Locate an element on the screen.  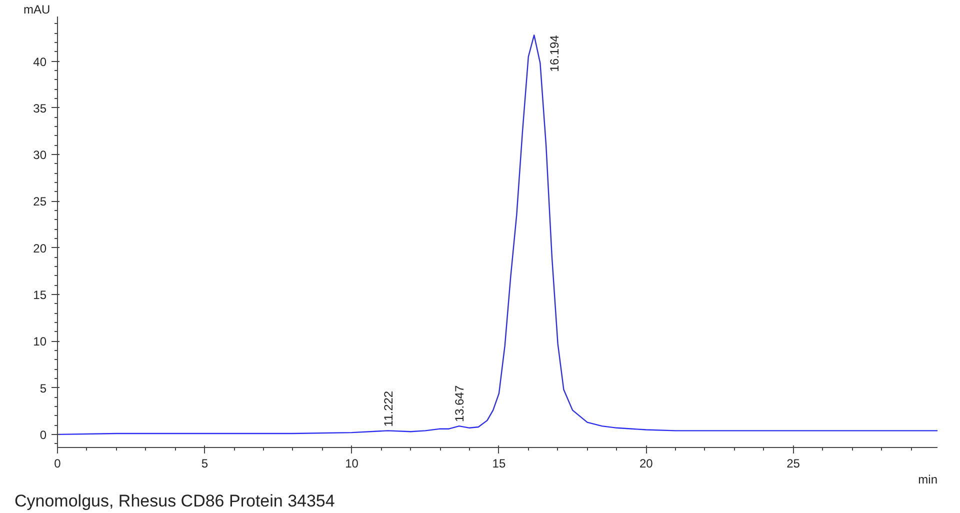
x-tick-label: 0 is located at coordinates (58, 463).